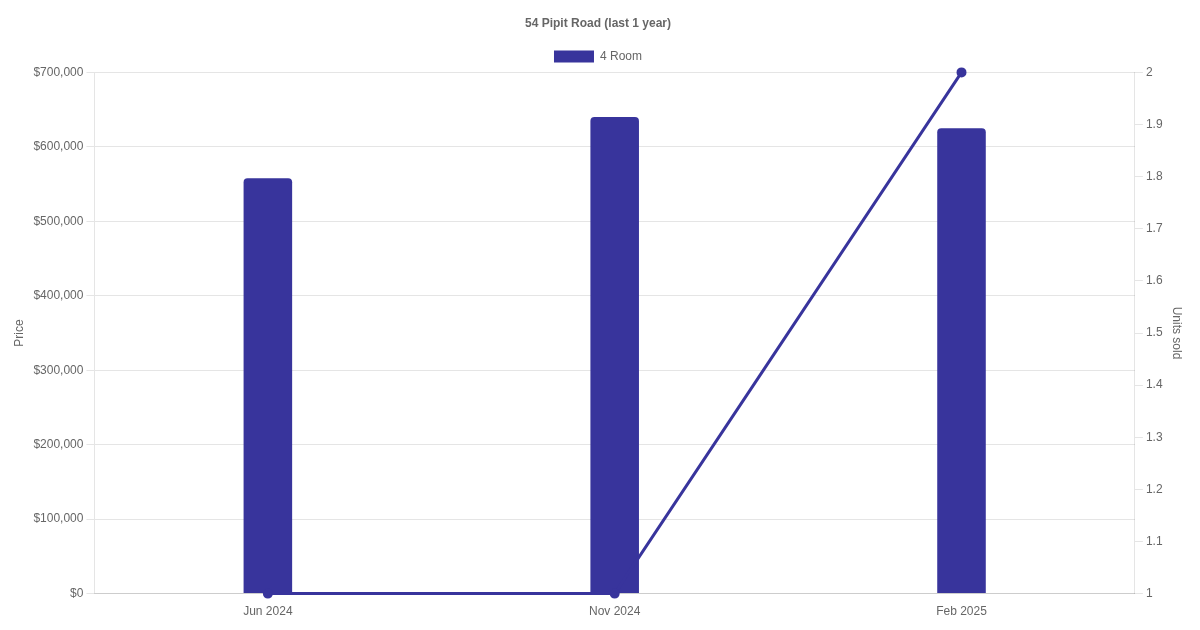 The height and width of the screenshot is (630, 1200). I want to click on x-tick-label: Nov 2024, so click(615, 611).